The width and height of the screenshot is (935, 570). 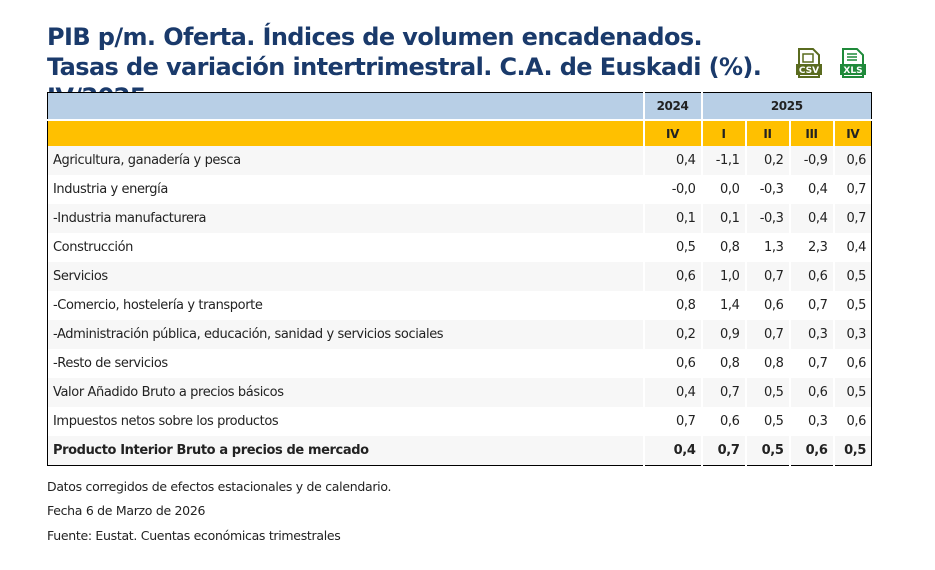 I want to click on row-label: Valor Añadido Bruto a precios básicos, so click(x=345, y=392).